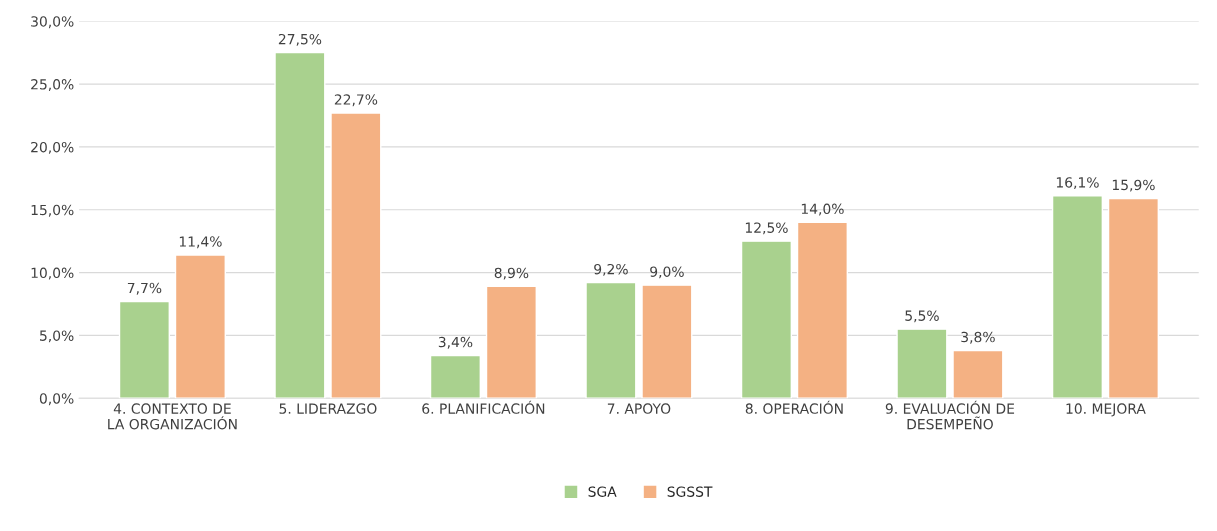 The image size is (1217, 531). Describe the element at coordinates (52, 273) in the screenshot. I see `y-tick-label: 10,0%` at that location.